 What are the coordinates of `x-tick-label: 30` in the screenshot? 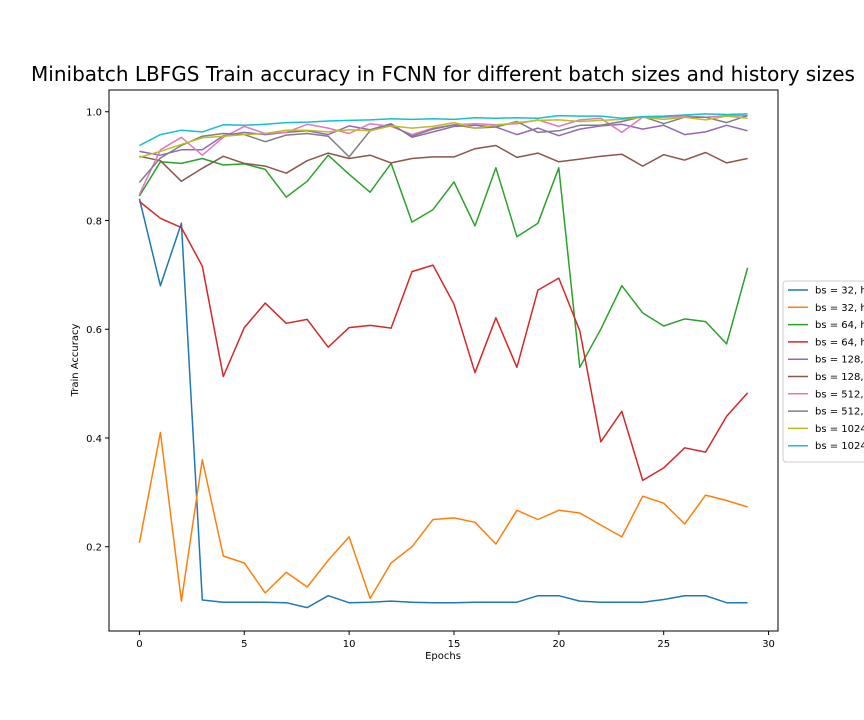 It's located at (768, 644).